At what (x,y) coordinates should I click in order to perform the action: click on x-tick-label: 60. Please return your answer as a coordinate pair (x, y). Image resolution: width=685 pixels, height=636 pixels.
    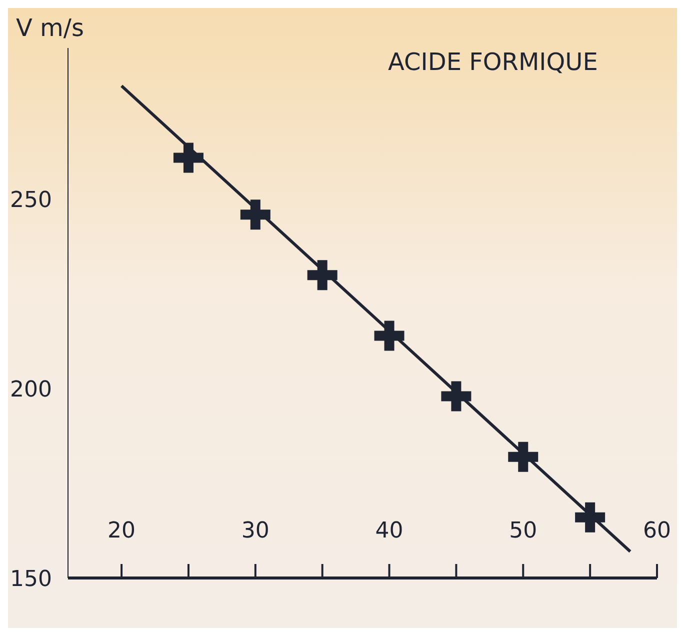
    Looking at the image, I should click on (657, 531).